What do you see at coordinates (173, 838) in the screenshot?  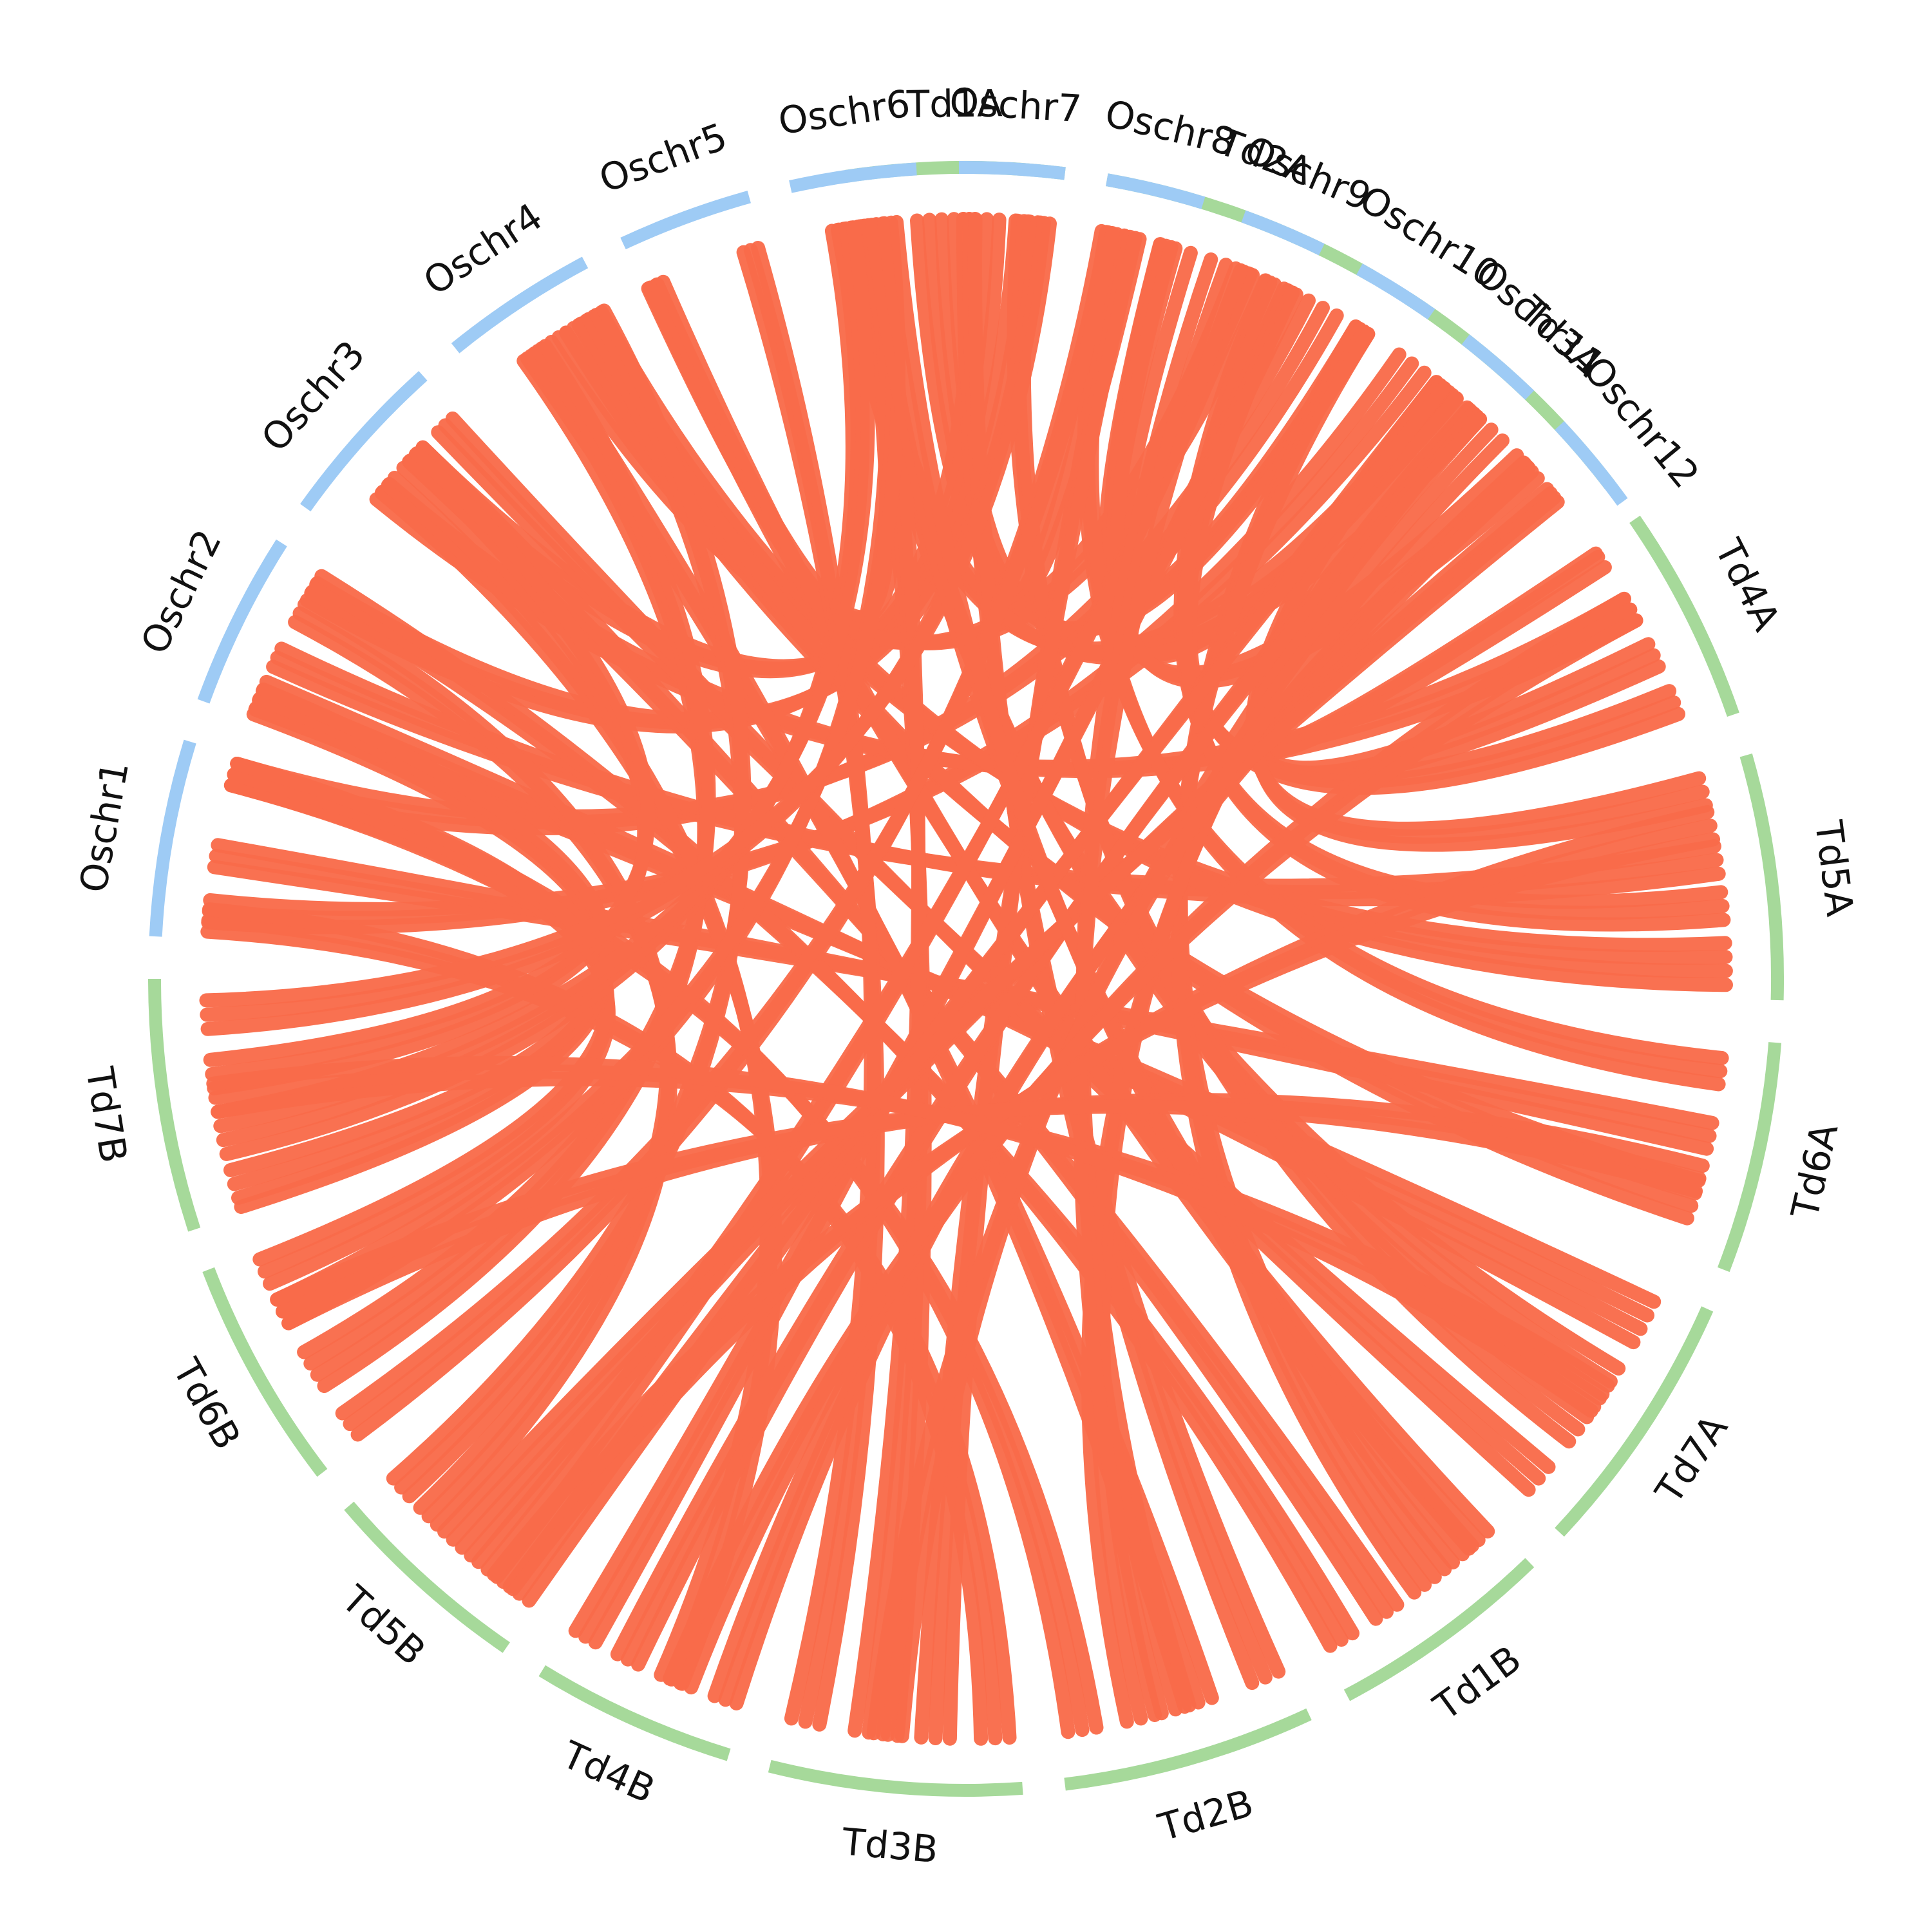 I see `chromosome-arc-oschr1` at bounding box center [173, 838].